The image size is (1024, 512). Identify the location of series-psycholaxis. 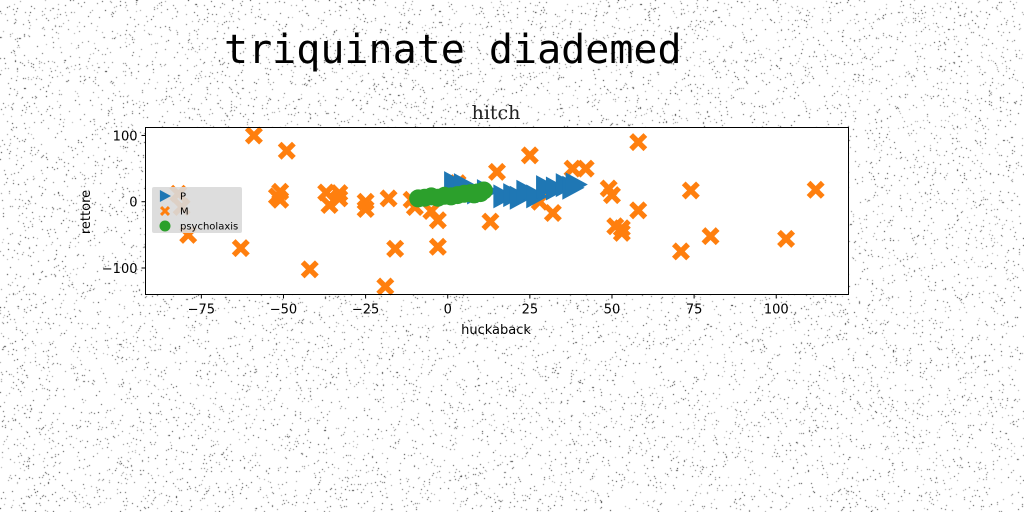
(451, 194).